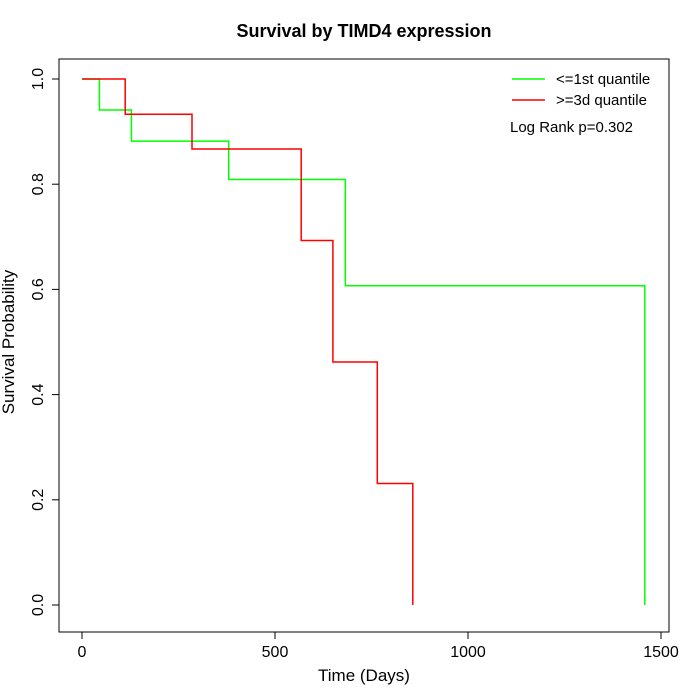  What do you see at coordinates (468, 652) in the screenshot?
I see `x-tick-label: 1000` at bounding box center [468, 652].